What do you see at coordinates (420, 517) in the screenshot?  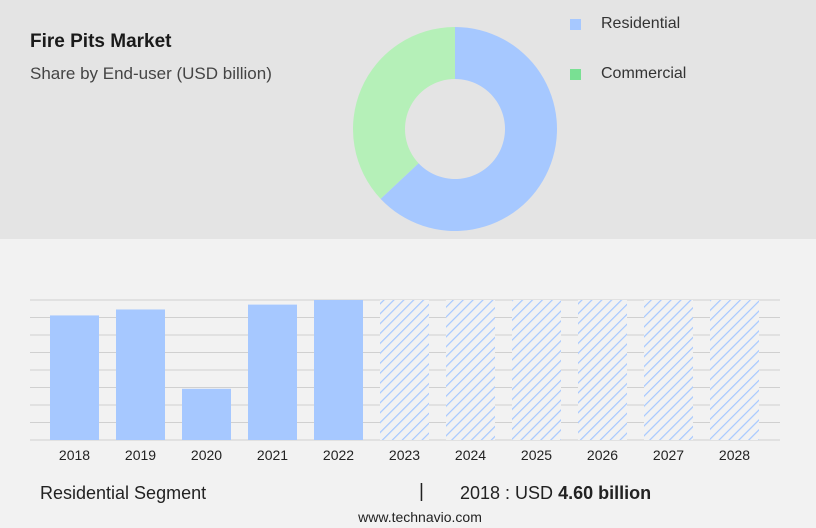 I see `source-link: www.technavio.com` at bounding box center [420, 517].